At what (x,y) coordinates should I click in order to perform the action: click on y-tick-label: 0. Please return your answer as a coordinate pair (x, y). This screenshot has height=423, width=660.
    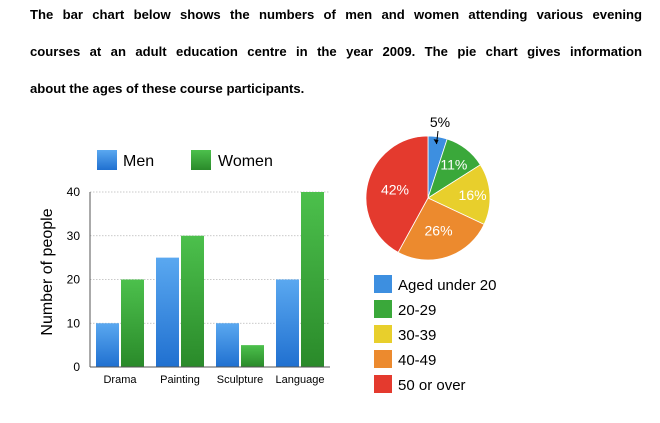
    Looking at the image, I should click on (76, 367).